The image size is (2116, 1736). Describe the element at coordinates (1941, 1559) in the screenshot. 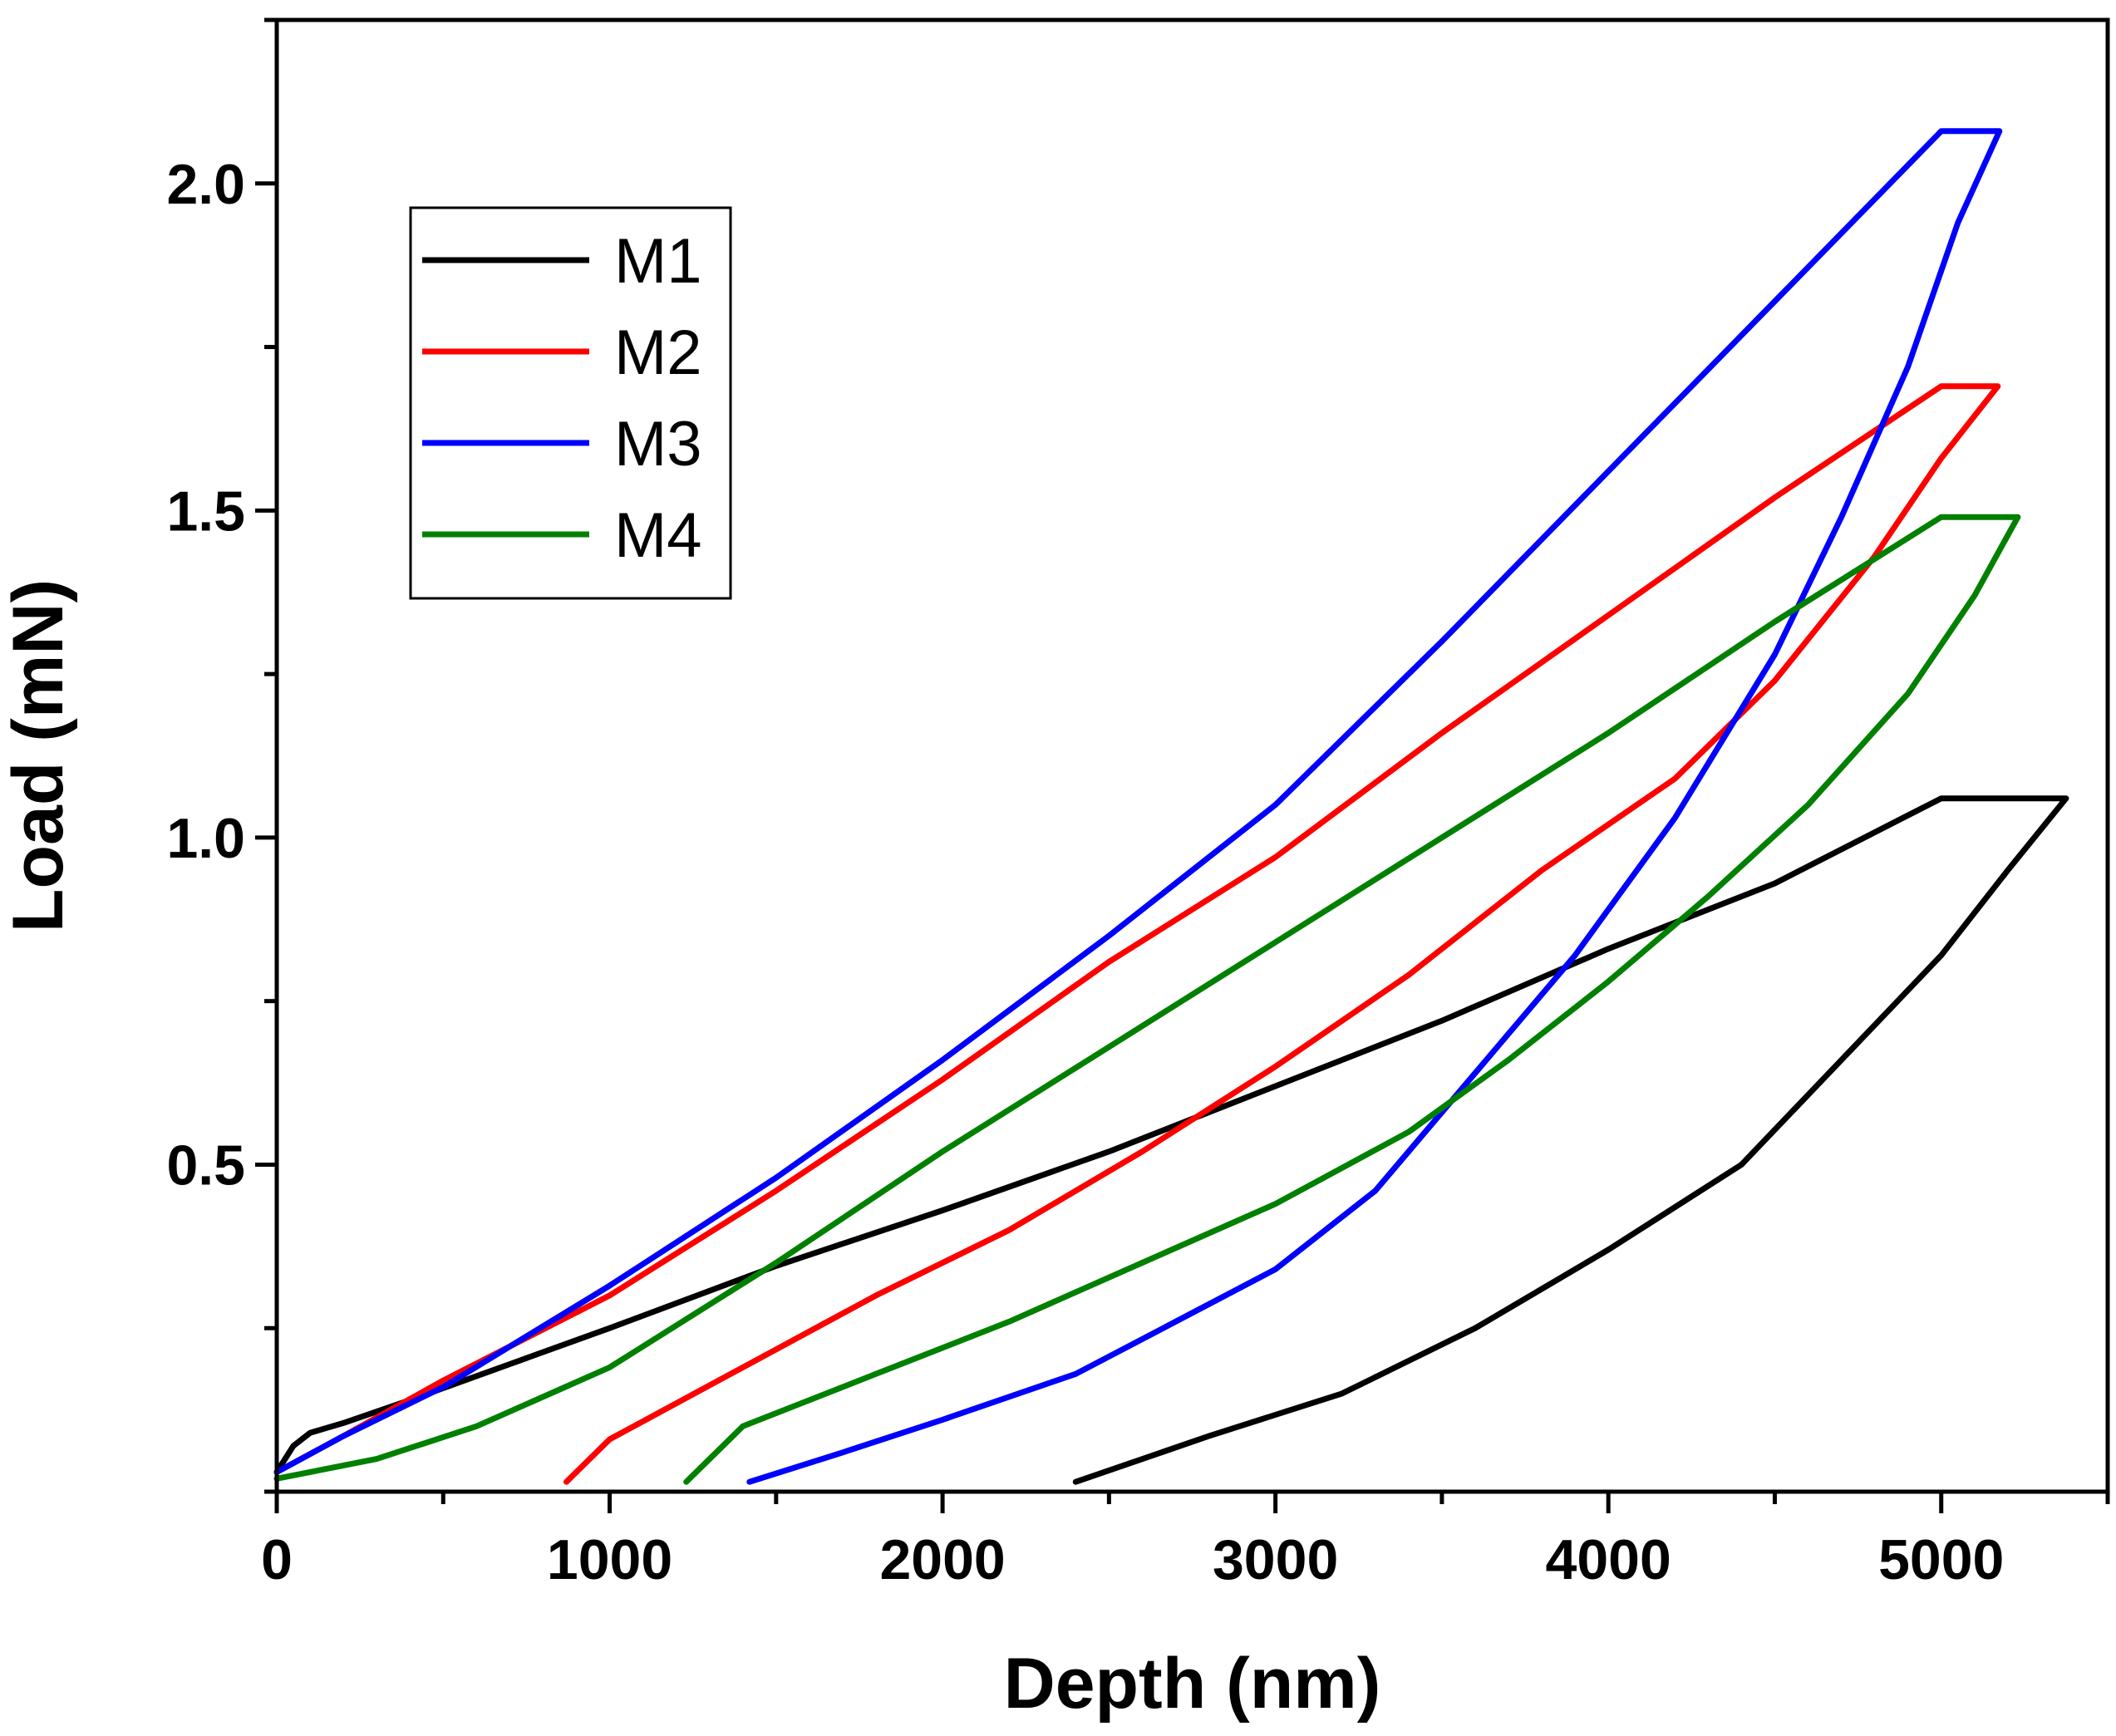

I see `x-tick-label: 5000` at that location.